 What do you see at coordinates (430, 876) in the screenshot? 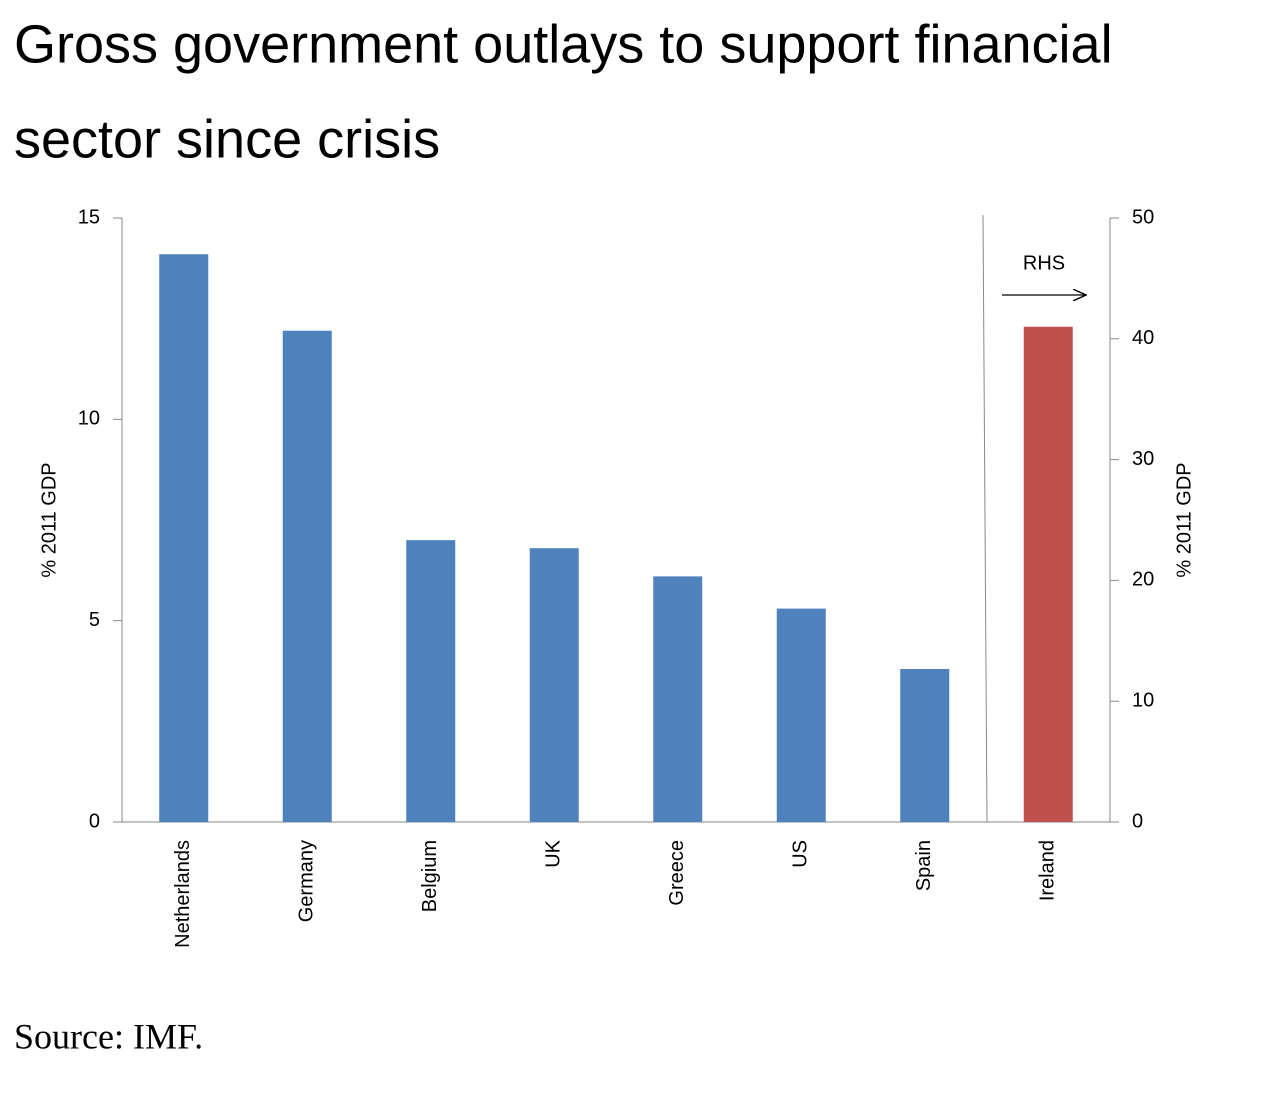
I see `x-tick-label: Belgium` at bounding box center [430, 876].